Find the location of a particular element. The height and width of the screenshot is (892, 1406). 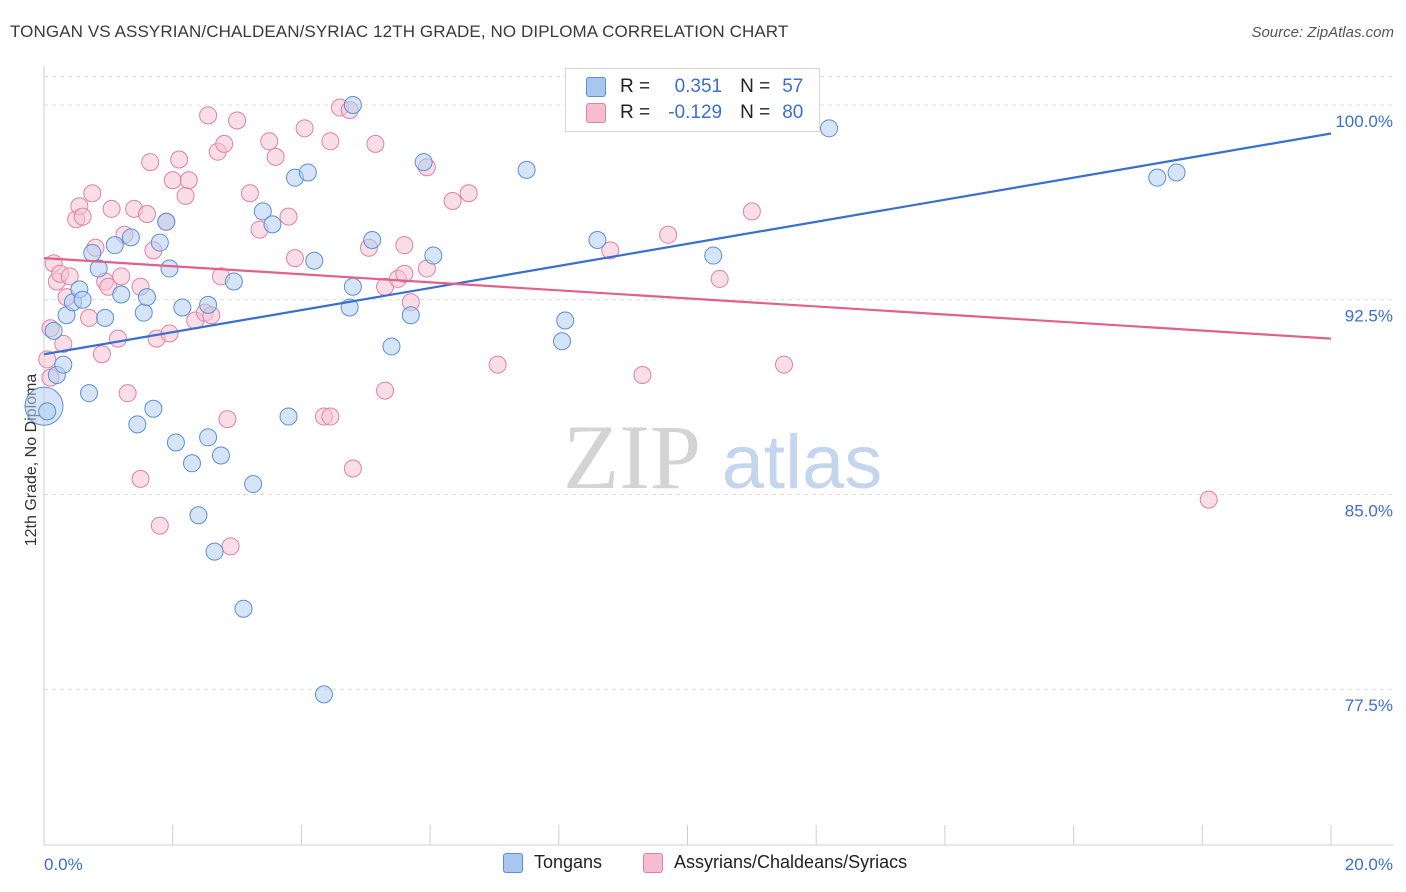

bottom-legend-swatch-blue is located at coordinates (513, 862).